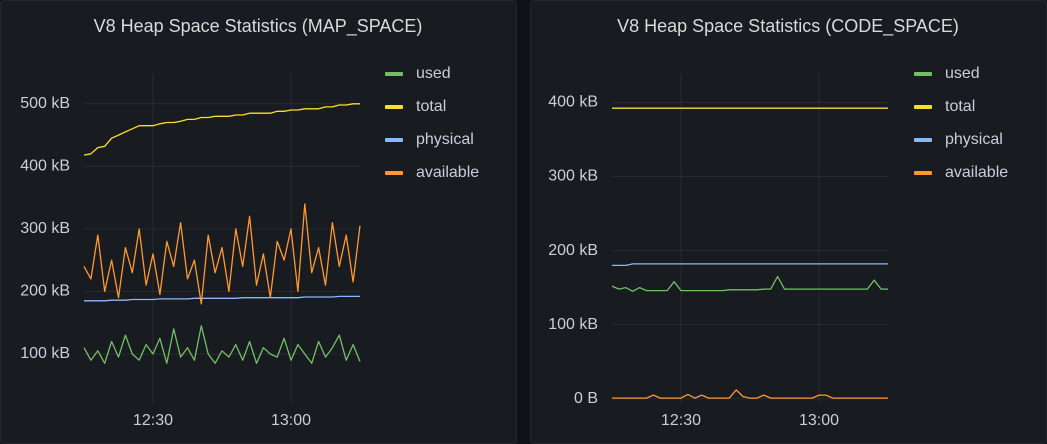 This screenshot has width=1047, height=444. I want to click on chart-title: V8 Heap Space Statistics (CODE_SPACE), so click(788, 26).